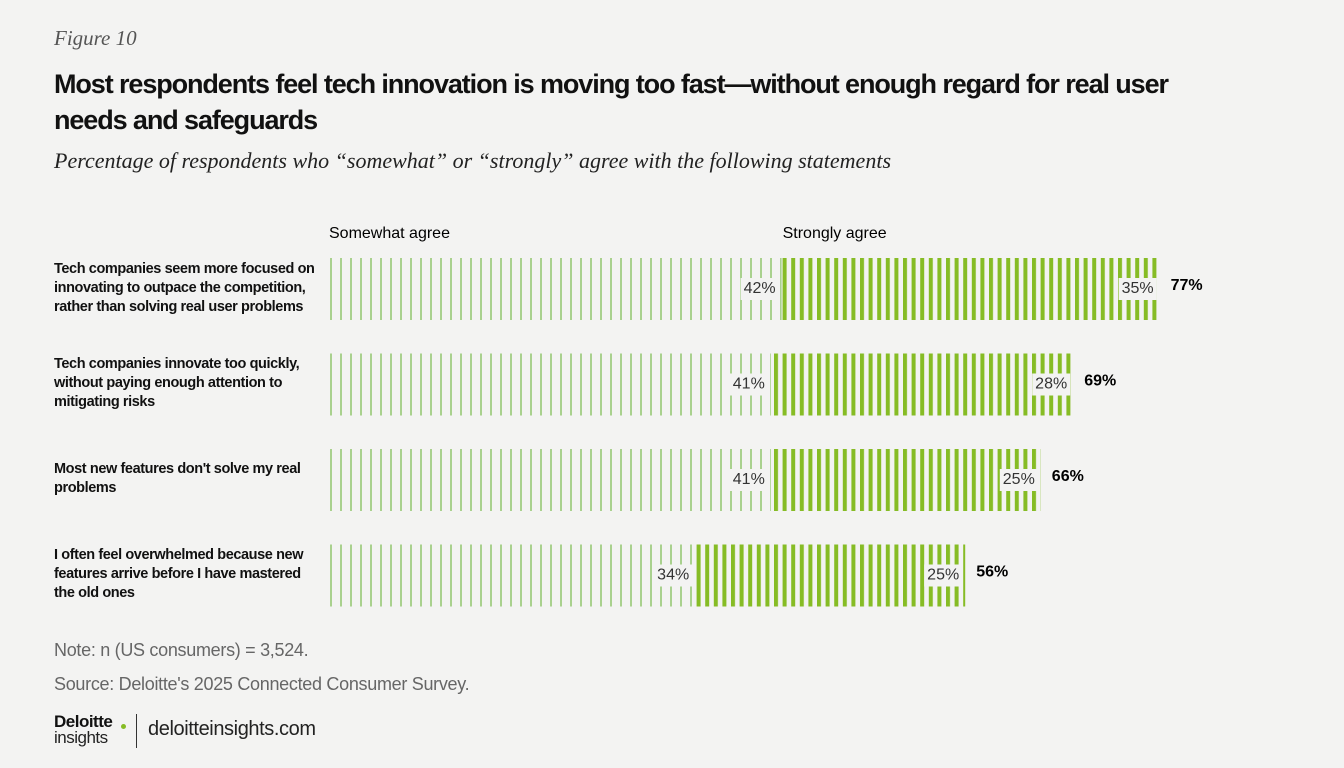 The width and height of the screenshot is (1344, 768). I want to click on legend-label: Somewhat agree, so click(389, 233).